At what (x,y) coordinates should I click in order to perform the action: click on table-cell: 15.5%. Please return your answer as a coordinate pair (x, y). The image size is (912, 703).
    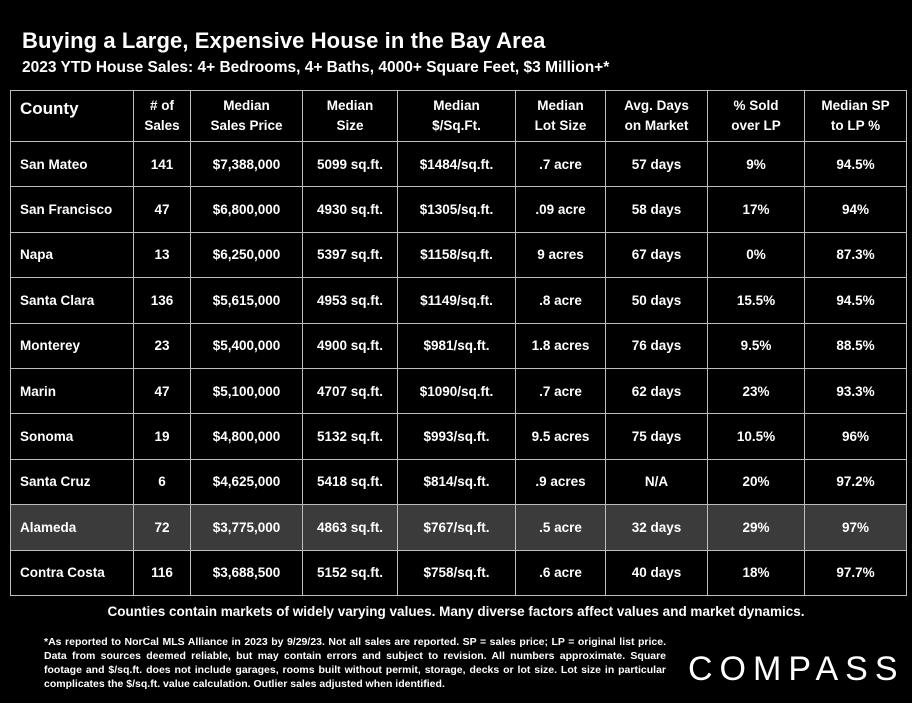
    Looking at the image, I should click on (756, 300).